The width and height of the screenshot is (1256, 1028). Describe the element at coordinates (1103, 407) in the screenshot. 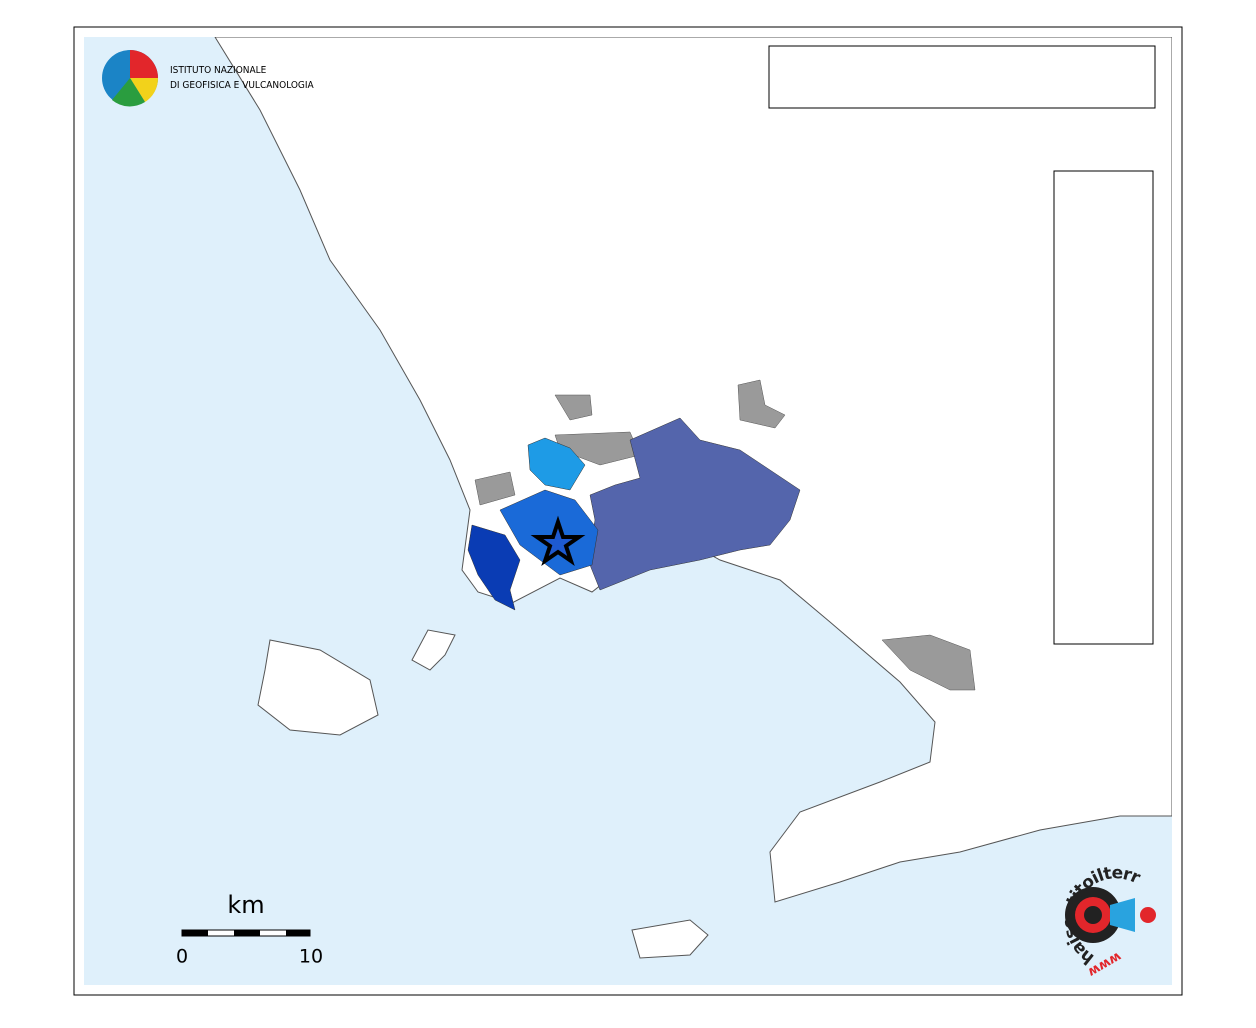

I see `legend-box` at that location.